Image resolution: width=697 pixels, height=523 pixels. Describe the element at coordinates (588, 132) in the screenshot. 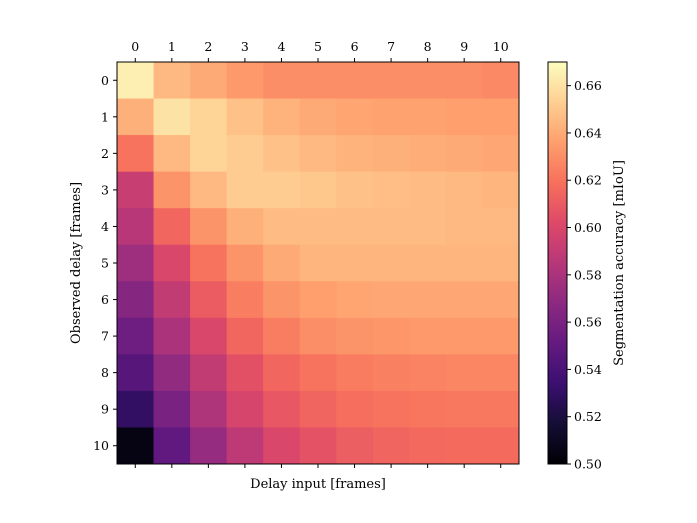

I see `colorbar-tick-label: 0.64` at that location.